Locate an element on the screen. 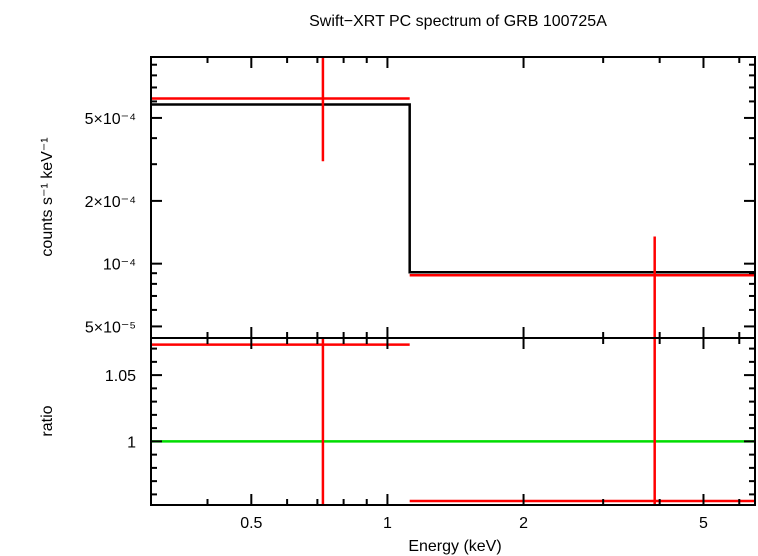 The width and height of the screenshot is (758, 556). spectrum-y-tick-label: 10⁻⁴ is located at coordinates (119, 265).